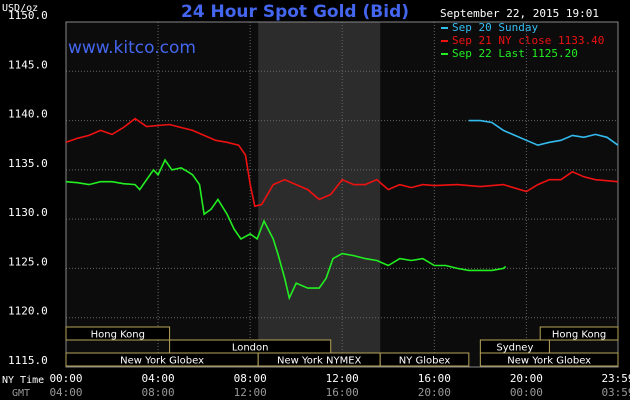 This screenshot has height=400, width=630. What do you see at coordinates (28, 360) in the screenshot?
I see `y-tick-label: 1115.0` at bounding box center [28, 360].